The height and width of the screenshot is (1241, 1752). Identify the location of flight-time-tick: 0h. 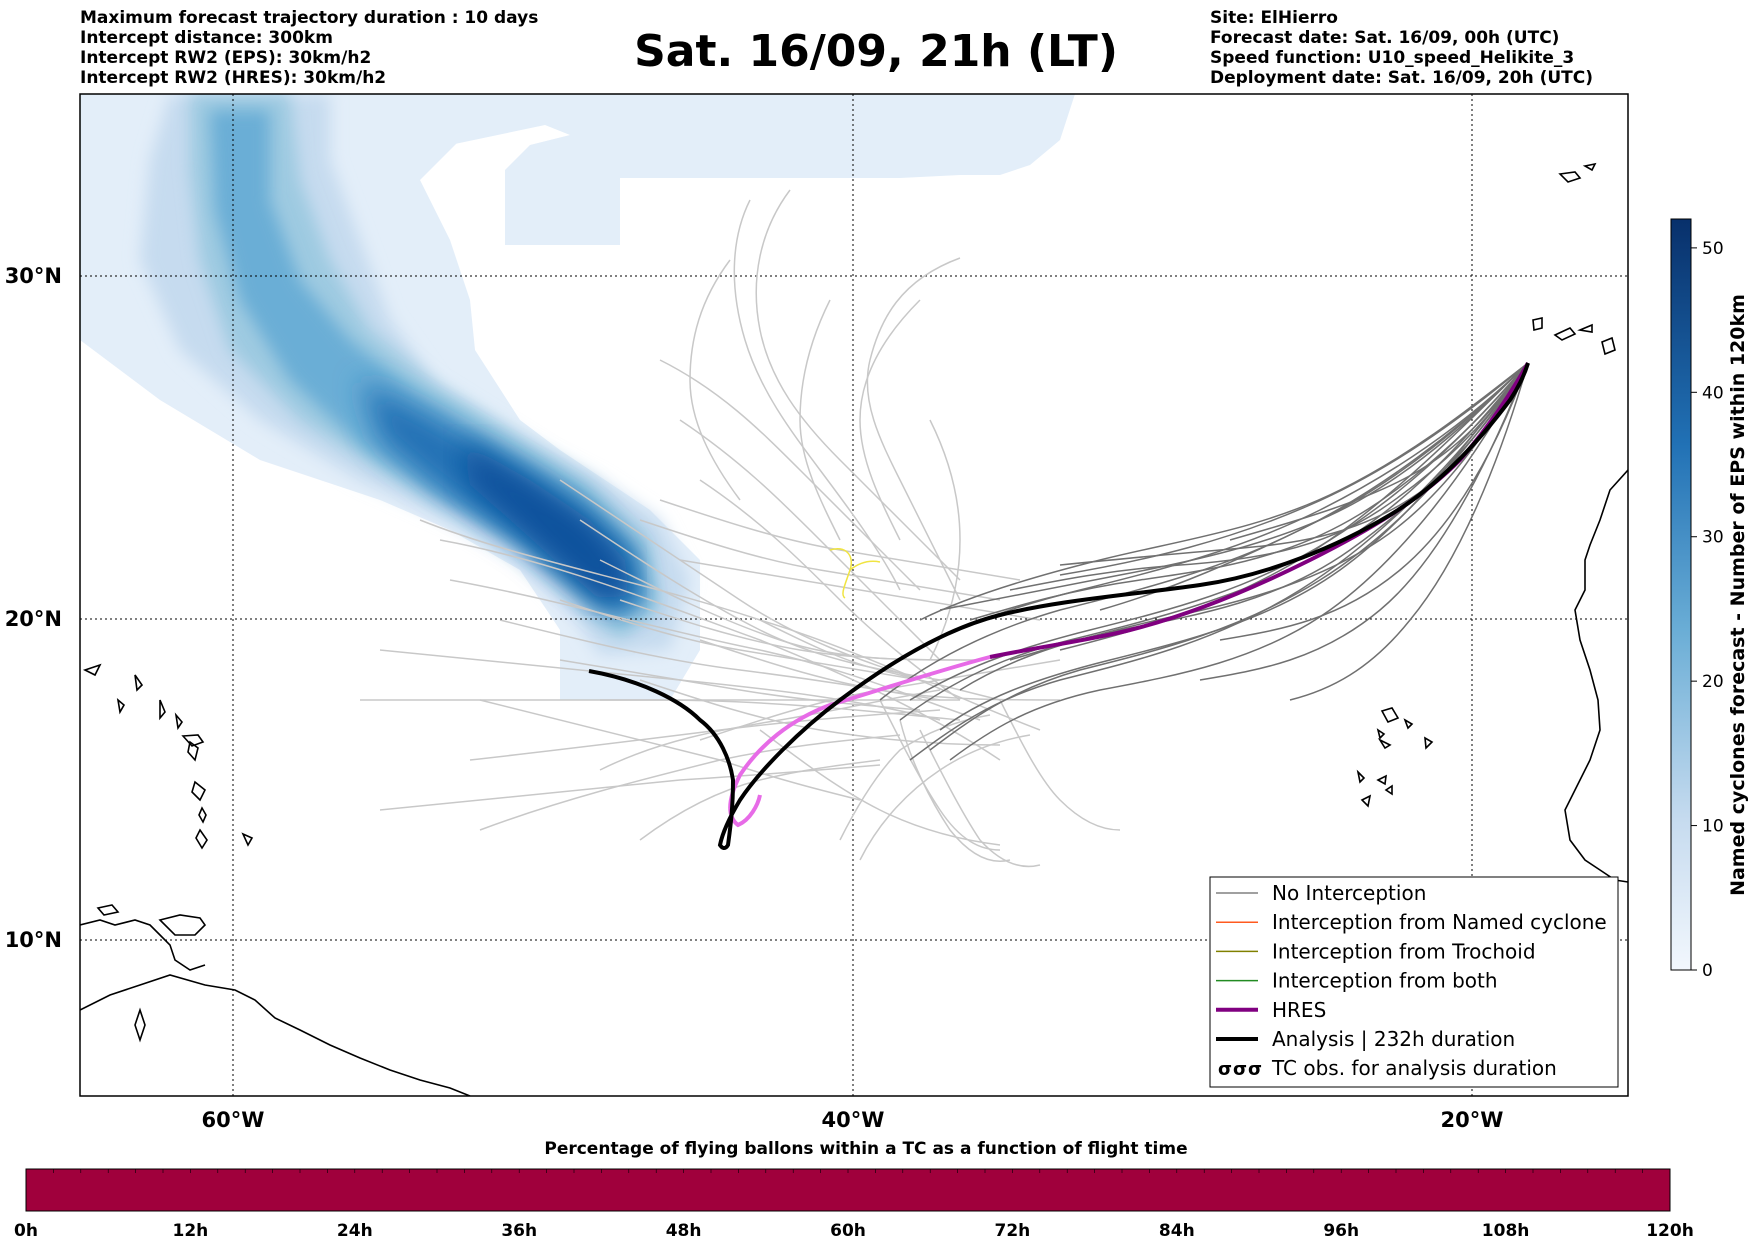
(26, 1231).